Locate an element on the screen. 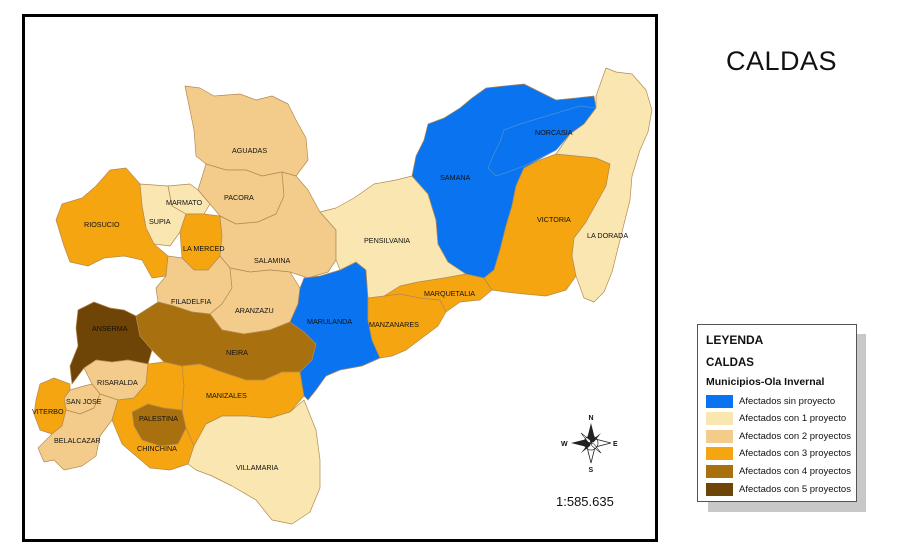  legend-region: CALDAS is located at coordinates (730, 363).